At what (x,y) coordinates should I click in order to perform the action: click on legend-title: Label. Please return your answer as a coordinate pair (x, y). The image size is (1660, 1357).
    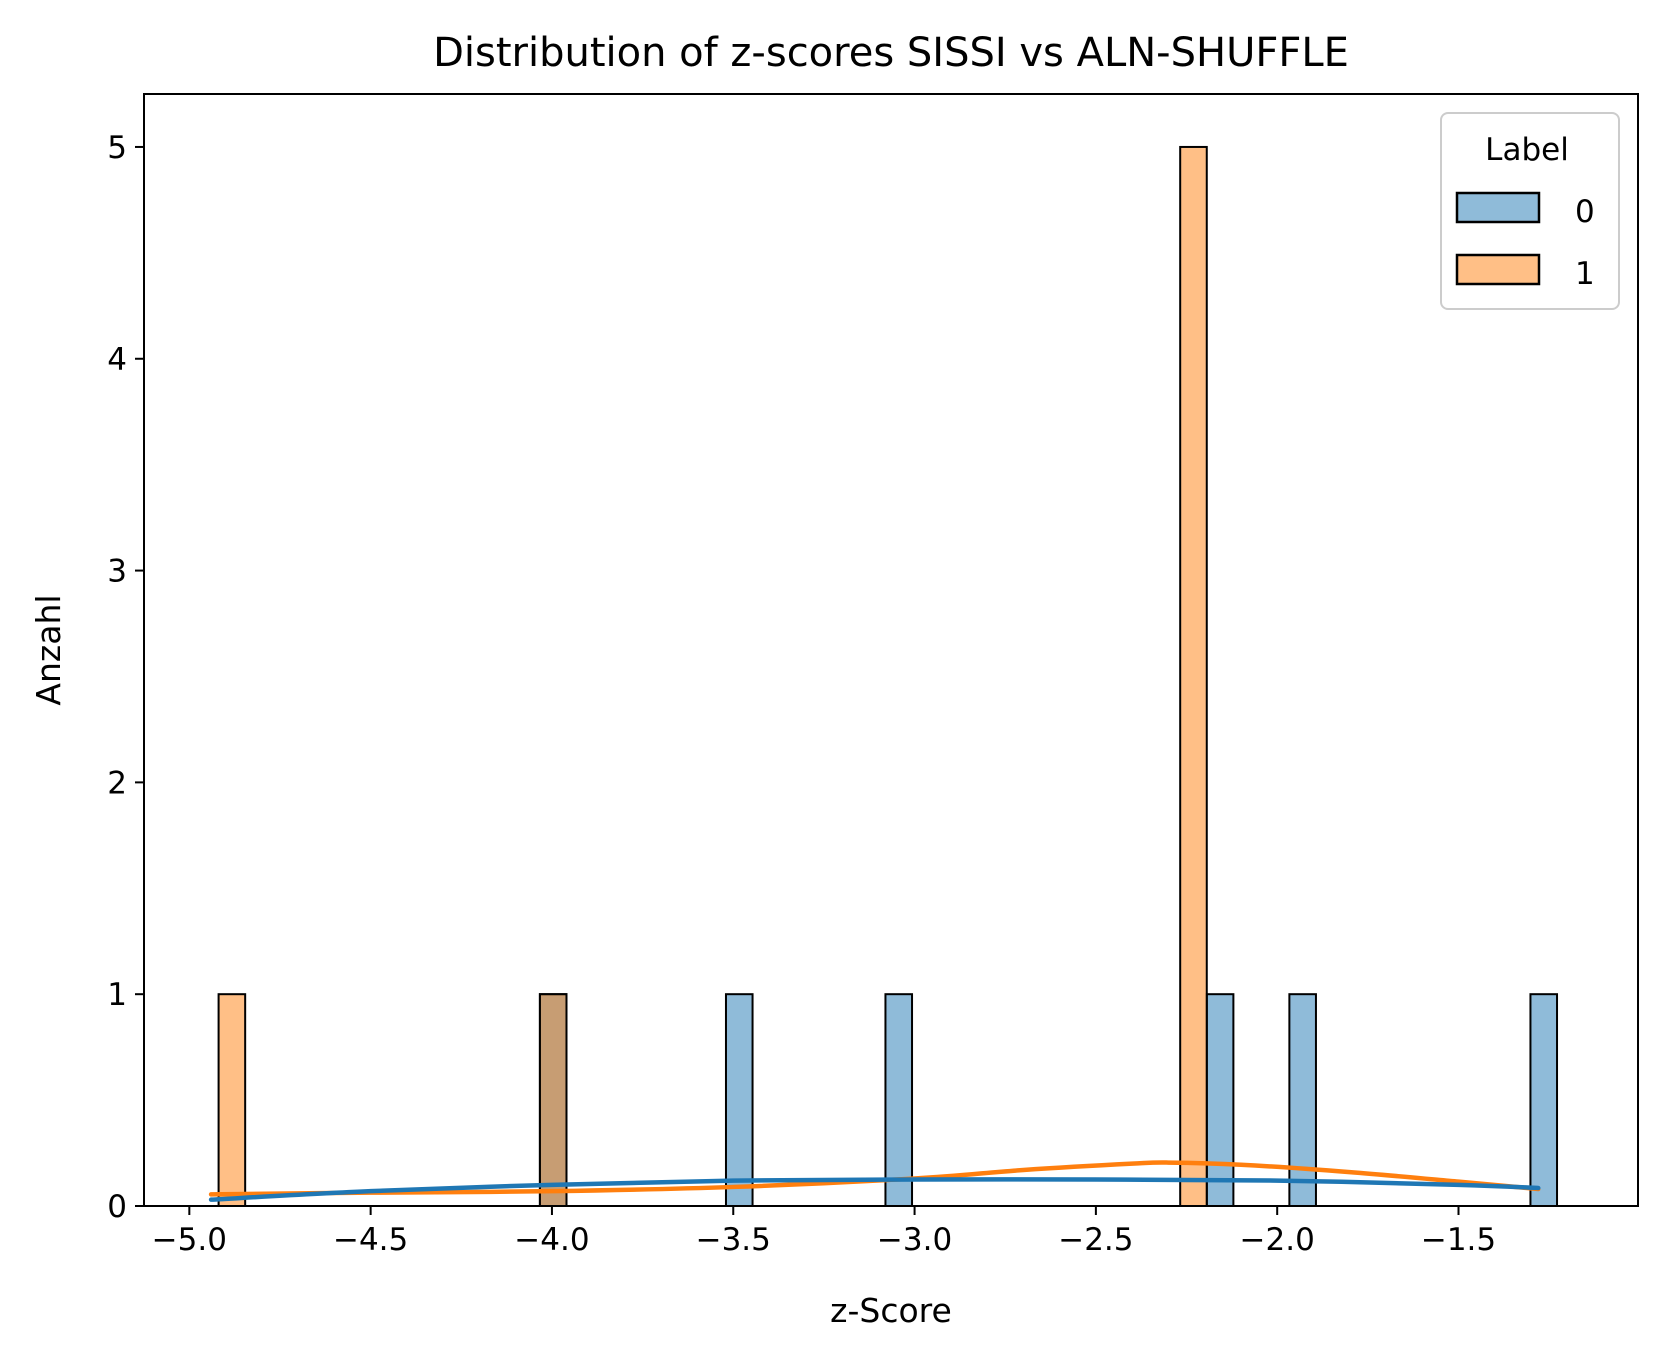
    Looking at the image, I should click on (1527, 150).